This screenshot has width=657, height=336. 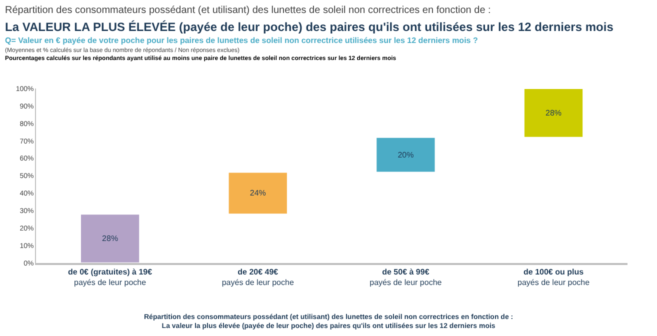 What do you see at coordinates (248, 10) in the screenshot?
I see `chart-title: Répartition des consommateurs possédant (et utilisant) des lunettes de soleil non correctrices en fonction de :` at bounding box center [248, 10].